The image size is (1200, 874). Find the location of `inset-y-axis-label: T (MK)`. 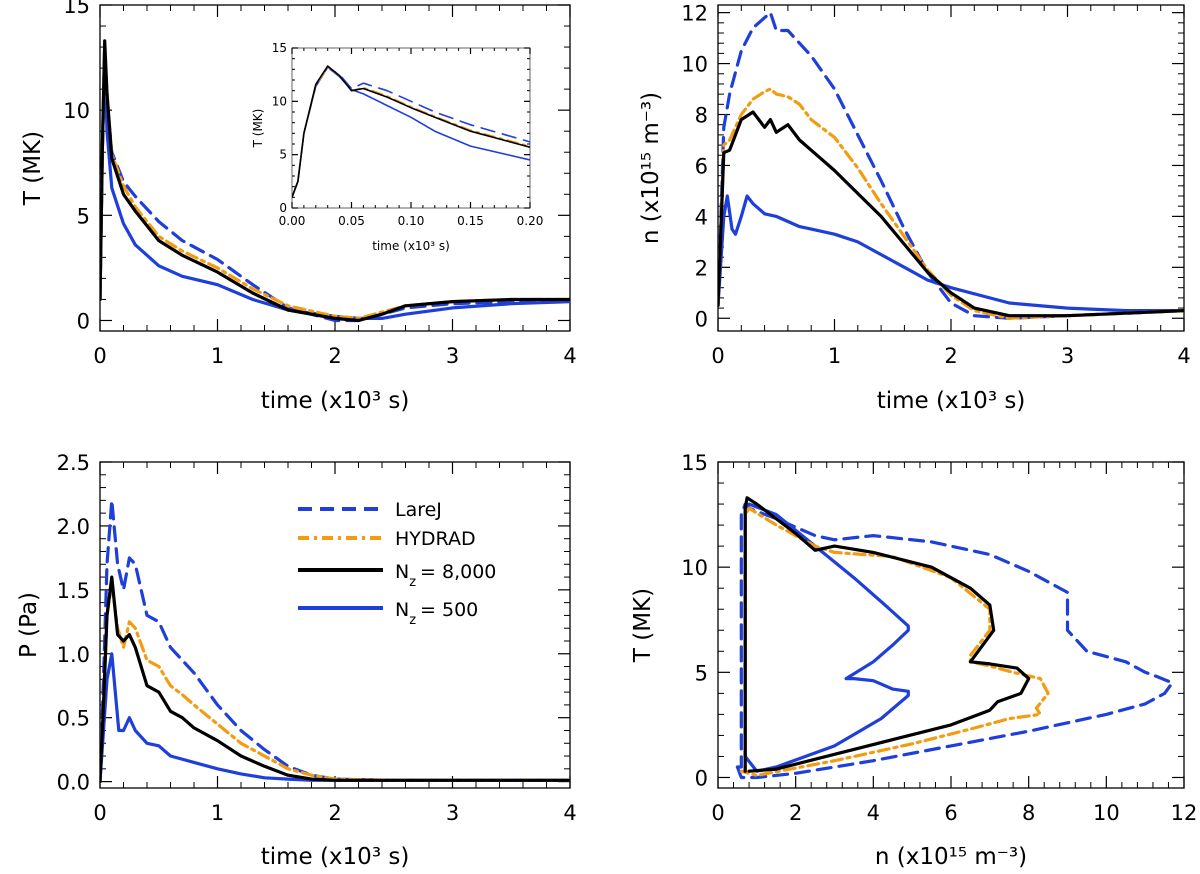

inset-y-axis-label: T (MK) is located at coordinates (258, 129).